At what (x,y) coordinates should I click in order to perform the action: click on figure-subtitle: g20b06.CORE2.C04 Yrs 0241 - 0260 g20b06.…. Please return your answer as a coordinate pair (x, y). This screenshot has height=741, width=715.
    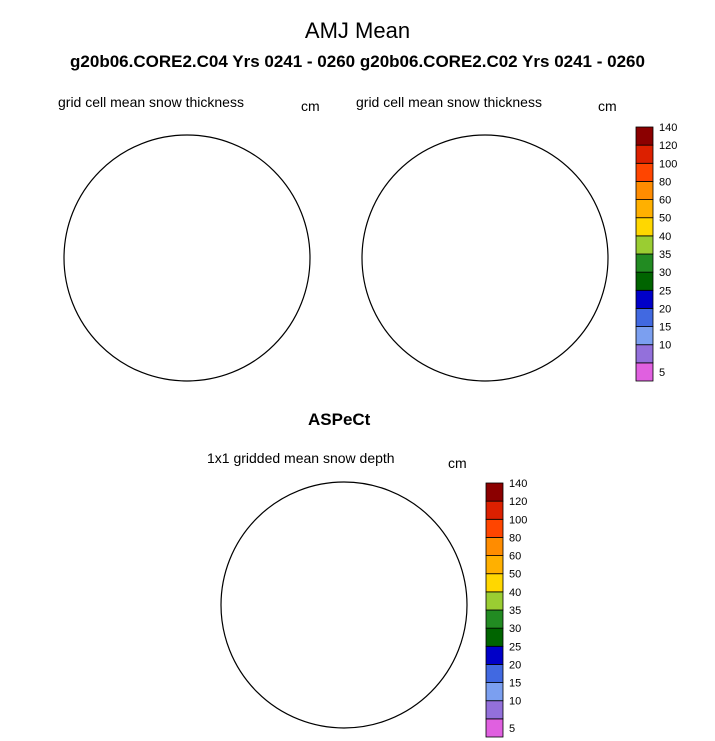
    Looking at the image, I should click on (357, 61).